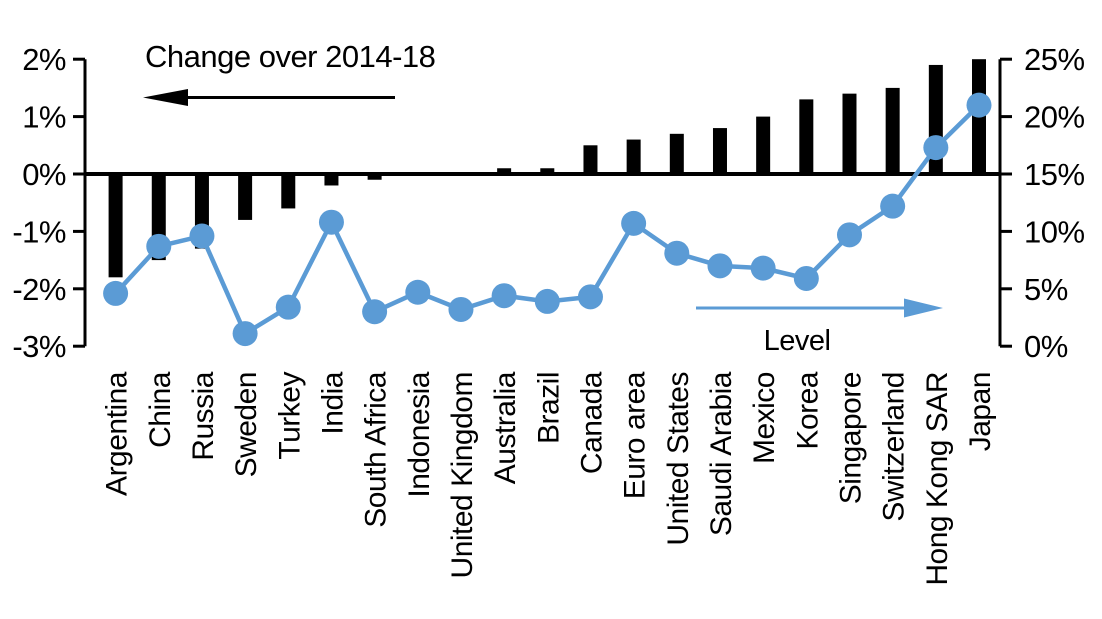 The image size is (1102, 619). Describe the element at coordinates (375, 312) in the screenshot. I see `dot-south-africa` at that location.